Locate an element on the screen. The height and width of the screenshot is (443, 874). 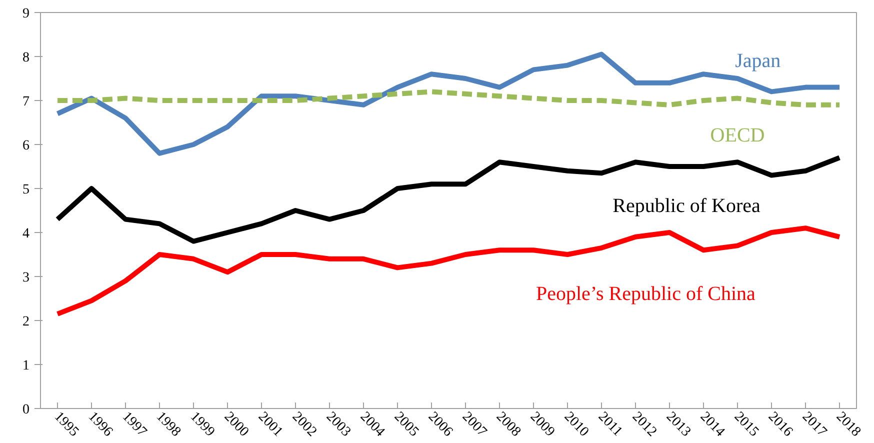
x-tick-label: 1999 is located at coordinates (202, 424).